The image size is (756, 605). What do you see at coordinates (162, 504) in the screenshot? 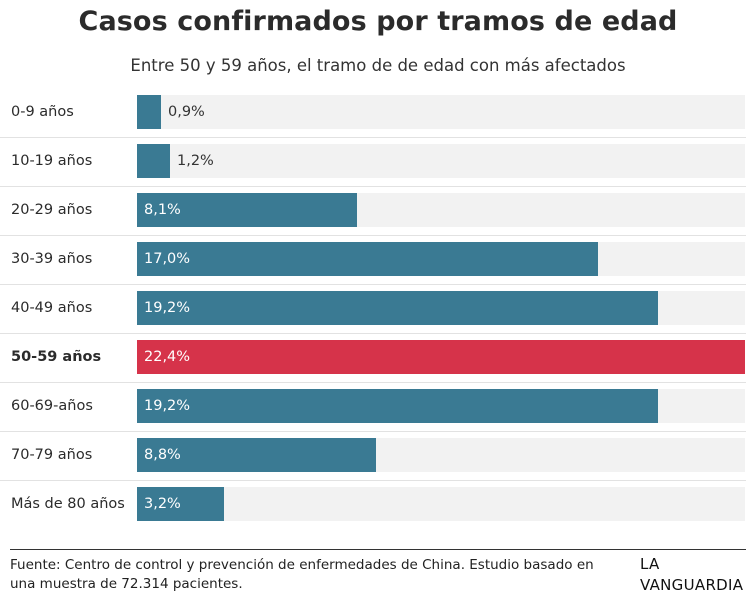
I see `value-label: 3,2%` at bounding box center [162, 504].